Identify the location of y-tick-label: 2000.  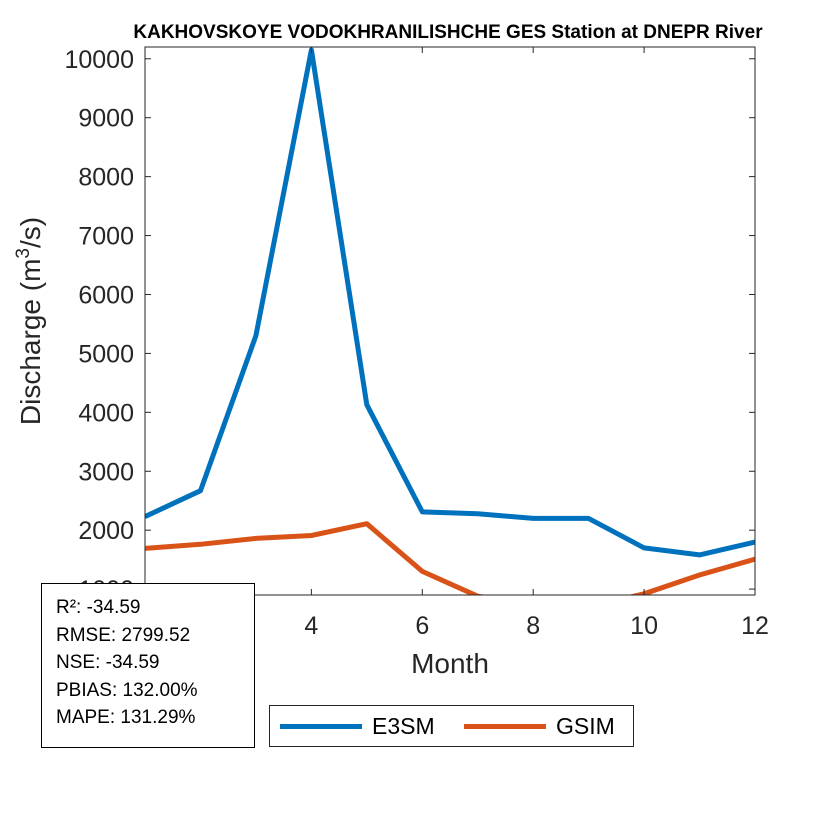
(106, 531).